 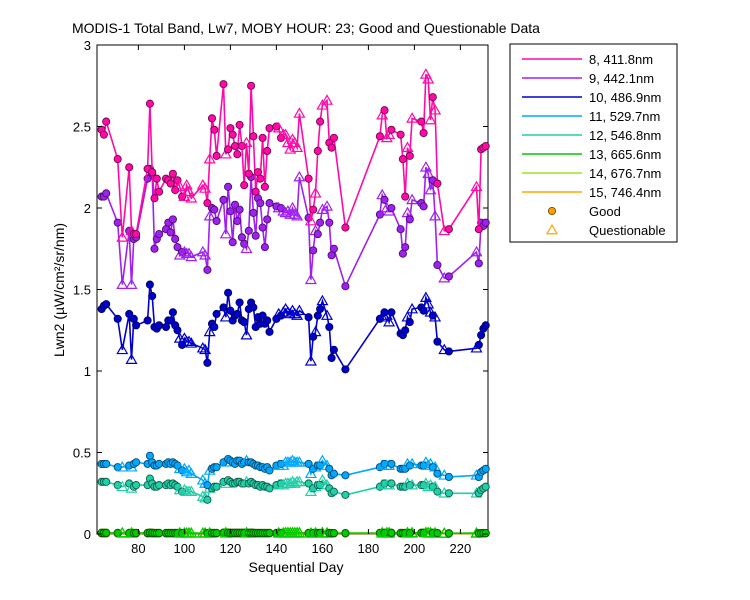 What do you see at coordinates (627, 230) in the screenshot?
I see `legend-questionable-label: Questionable` at bounding box center [627, 230].